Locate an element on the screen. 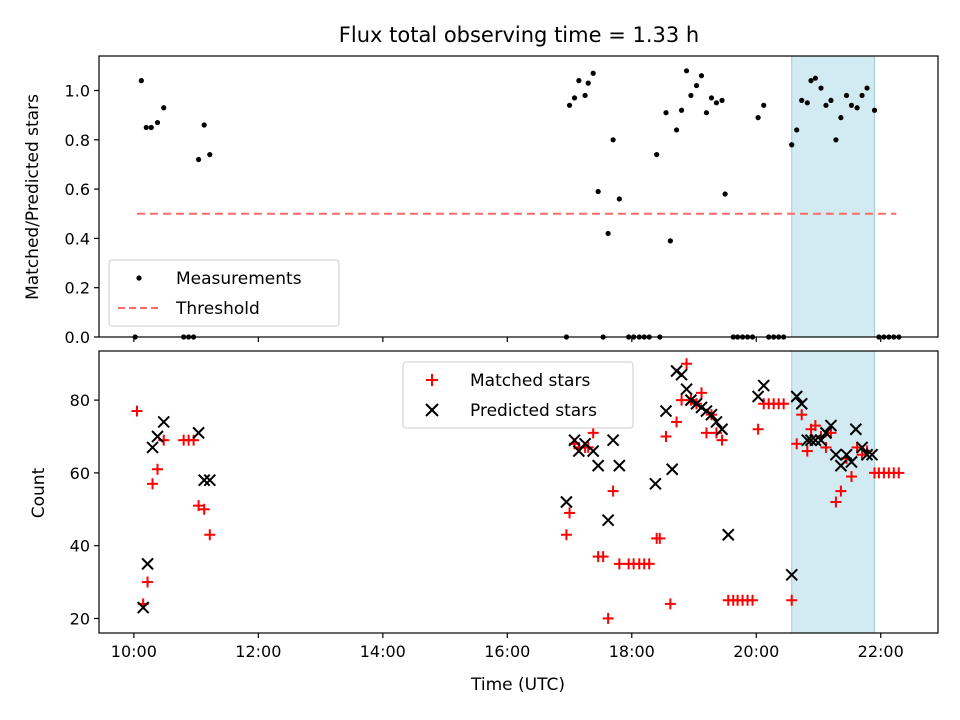 This screenshot has height=720, width=960. bottom-highlight-span is located at coordinates (833, 492).